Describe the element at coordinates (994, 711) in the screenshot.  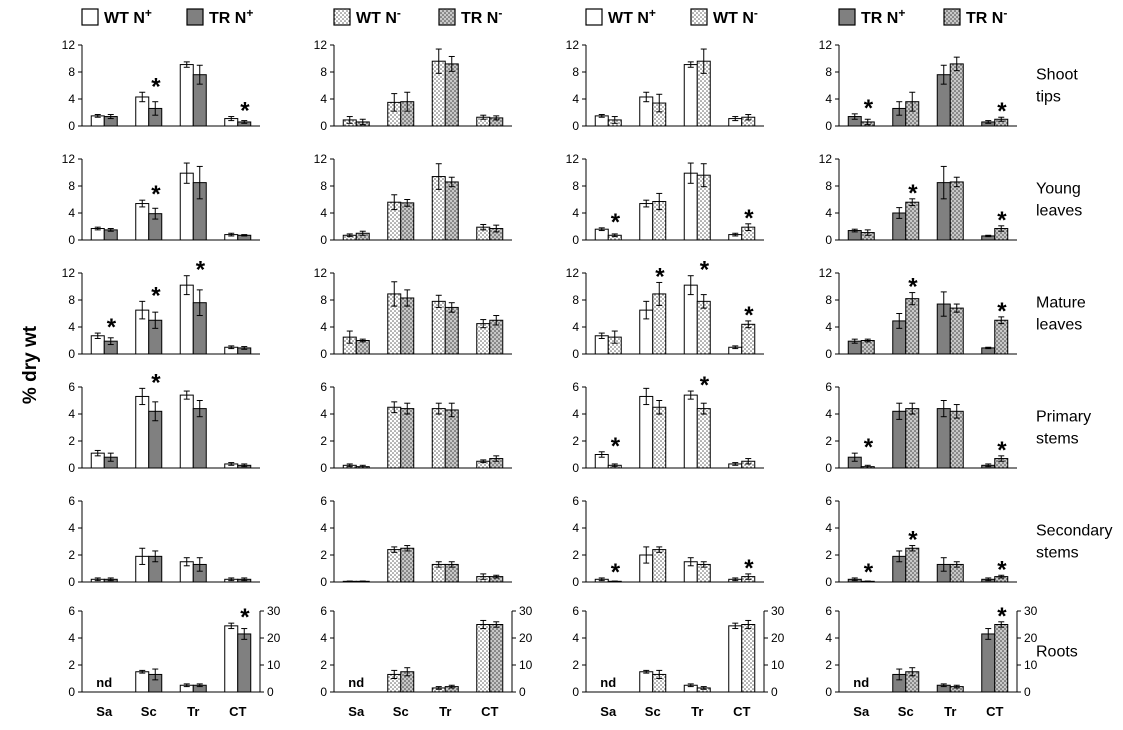
I see `category-label-ct: CT` at that location.